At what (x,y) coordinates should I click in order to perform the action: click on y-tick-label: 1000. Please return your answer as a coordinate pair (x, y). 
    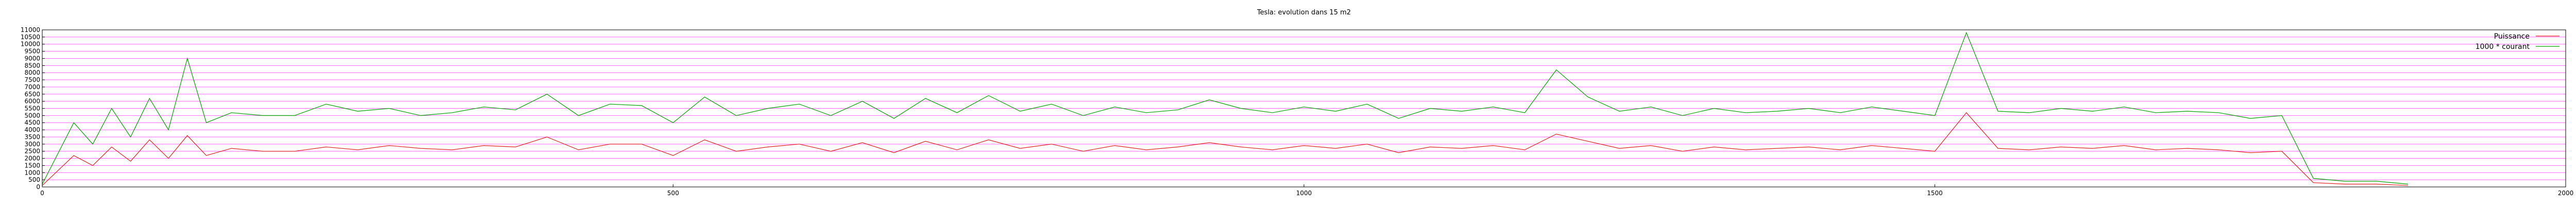
    Looking at the image, I should click on (32, 172).